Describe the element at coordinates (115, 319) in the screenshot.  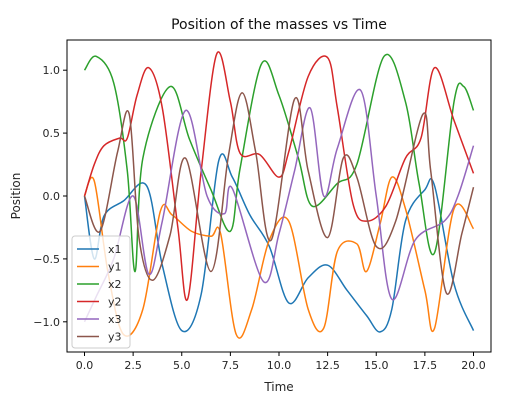
I see `legend-label-x3: x3` at that location.